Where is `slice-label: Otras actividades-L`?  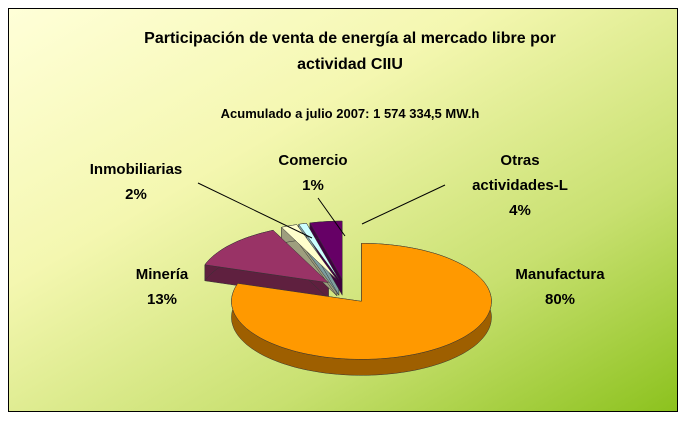 slice-label: Otras actividades-L is located at coordinates (520, 173).